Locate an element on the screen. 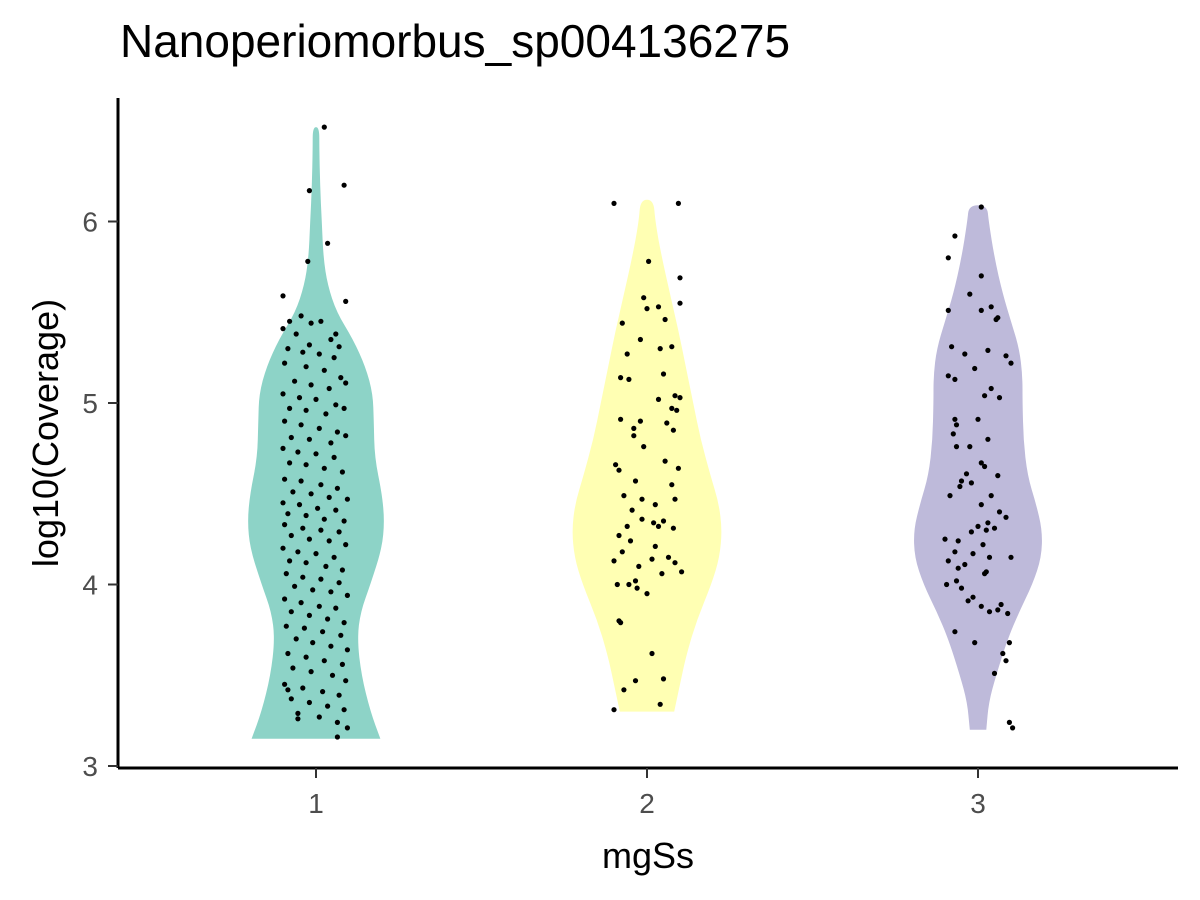  chart-title: Nanoperiomorbus_sp004136275 is located at coordinates (455, 41).